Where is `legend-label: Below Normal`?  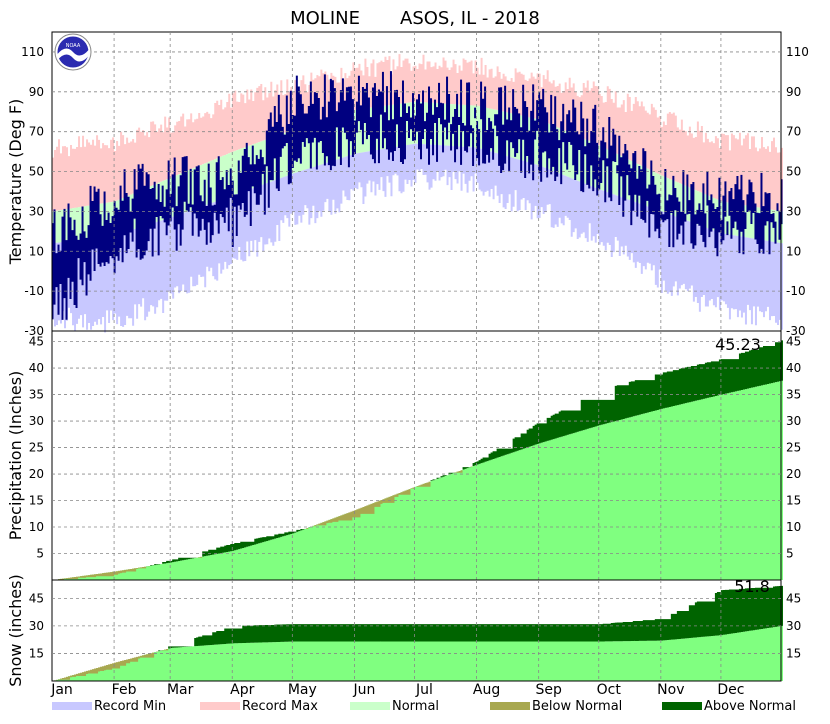 legend-label: Below Normal is located at coordinates (577, 706).